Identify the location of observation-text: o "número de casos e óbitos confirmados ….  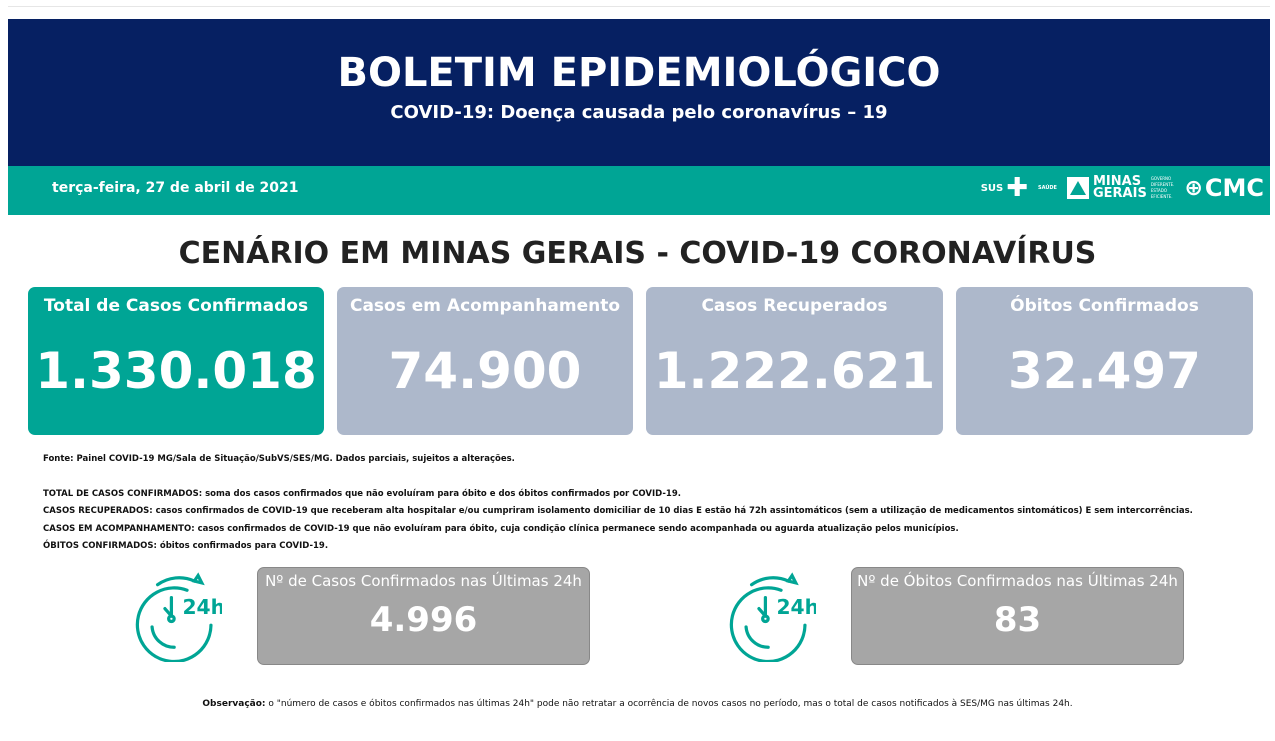
(669, 704).